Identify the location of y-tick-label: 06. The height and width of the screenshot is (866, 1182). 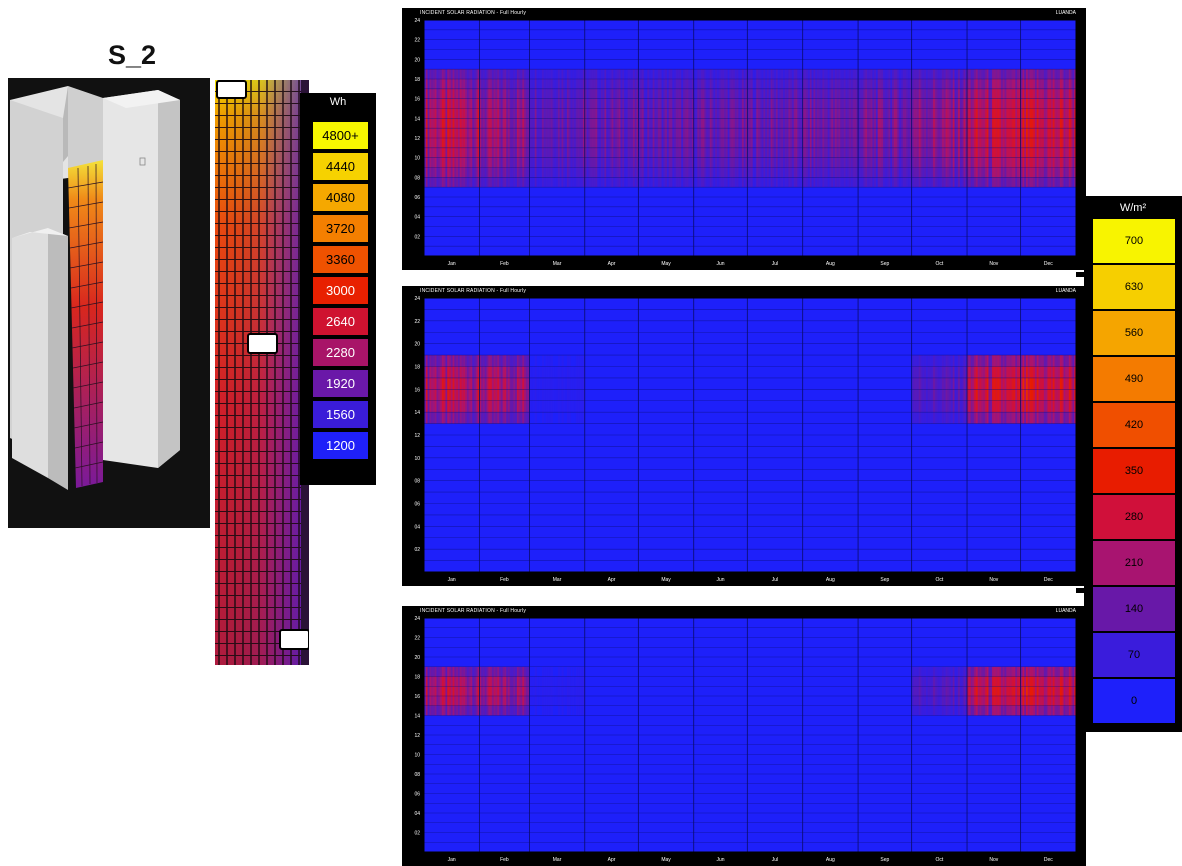
(417, 198).